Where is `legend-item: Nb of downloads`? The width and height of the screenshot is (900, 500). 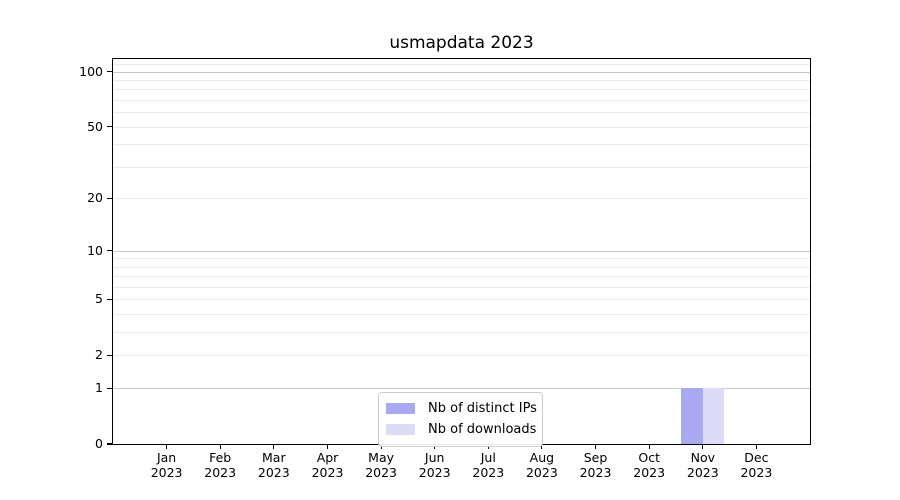
legend-item: Nb of downloads is located at coordinates (461, 429).